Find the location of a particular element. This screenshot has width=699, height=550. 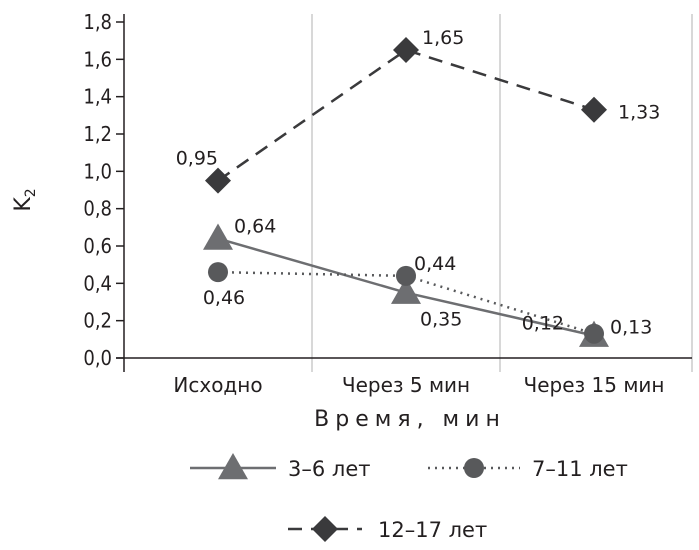

legend-label-2: 12–17 лет is located at coordinates (432, 530).